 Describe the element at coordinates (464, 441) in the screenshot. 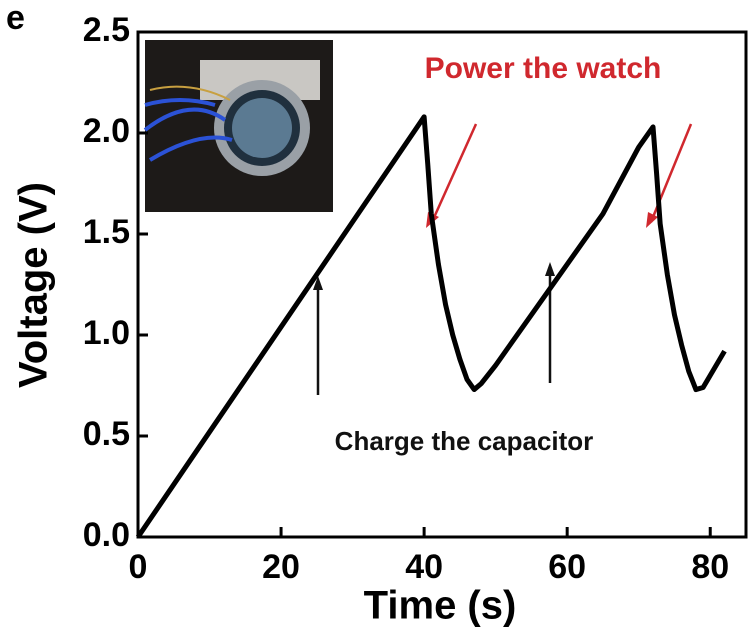

I see `annotation: Charge the capacitor` at that location.